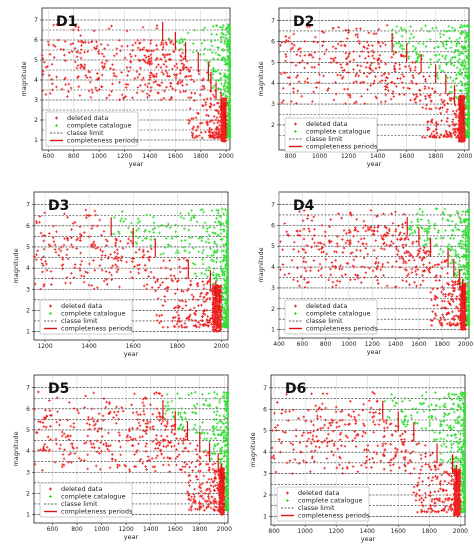 This screenshot has height=548, width=474. I want to click on y-tick-label: 3, so click(273, 288).